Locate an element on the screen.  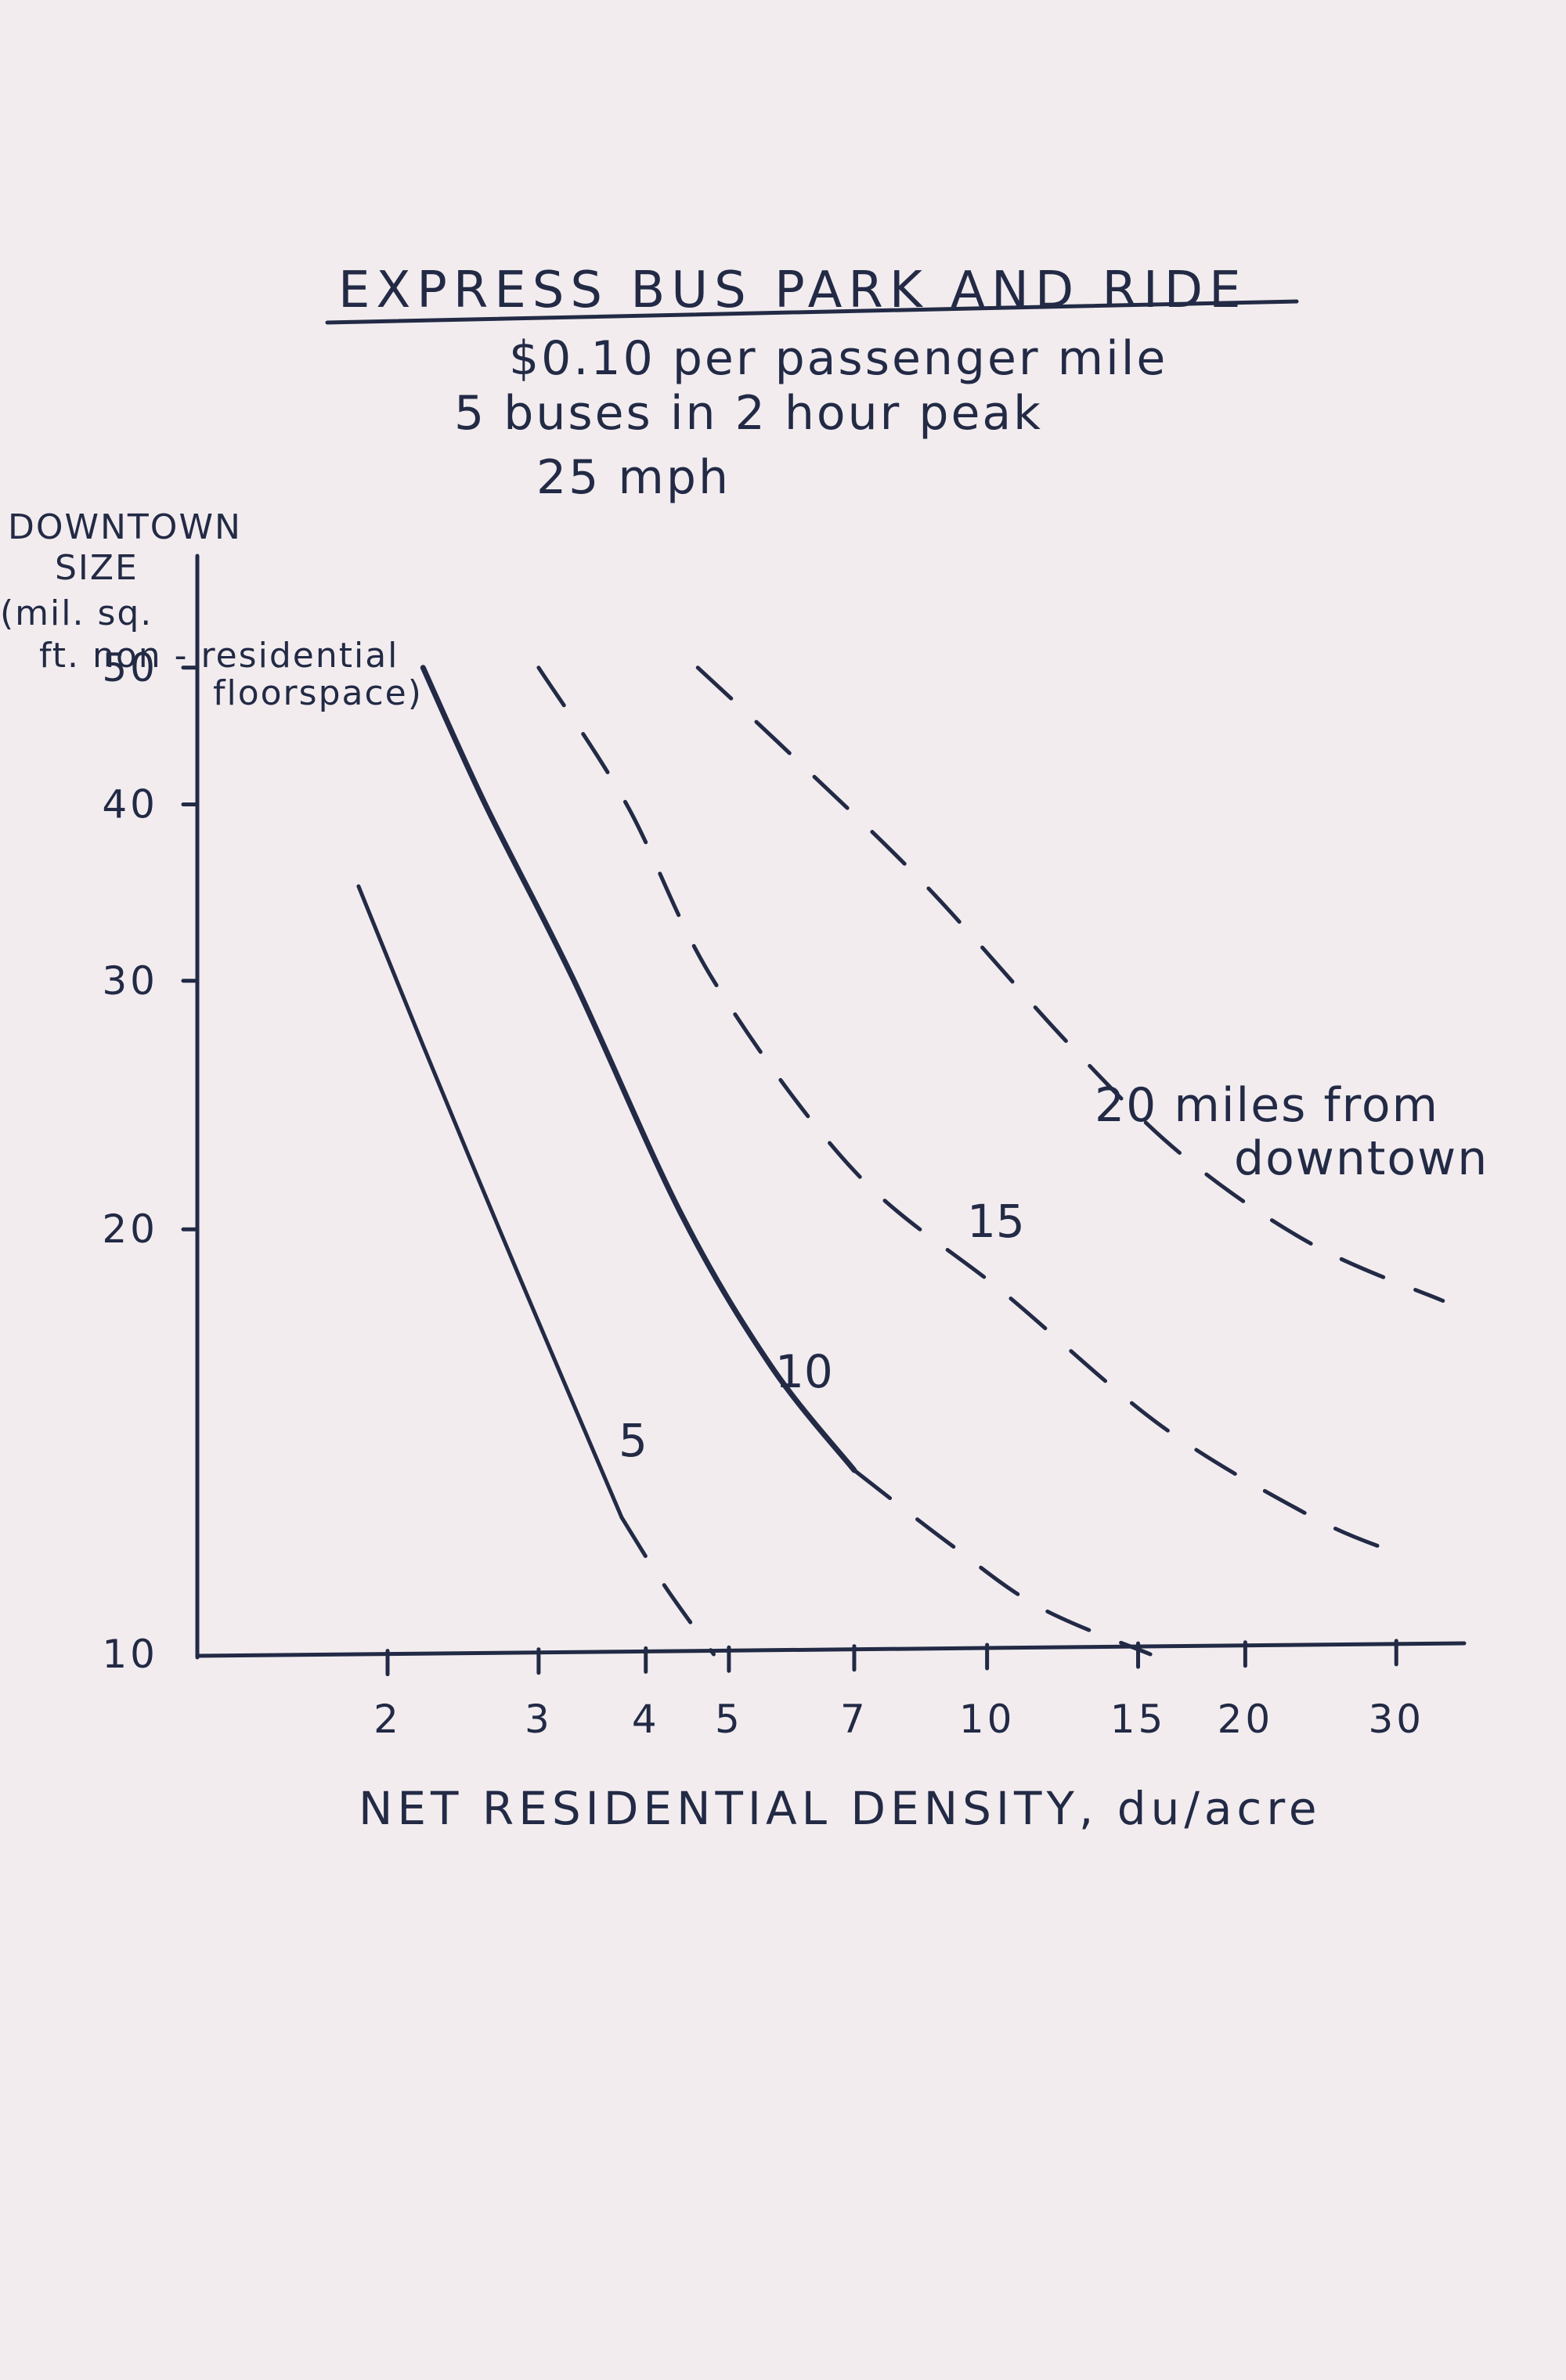
x-tick-label: 4 is located at coordinates (646, 1719).